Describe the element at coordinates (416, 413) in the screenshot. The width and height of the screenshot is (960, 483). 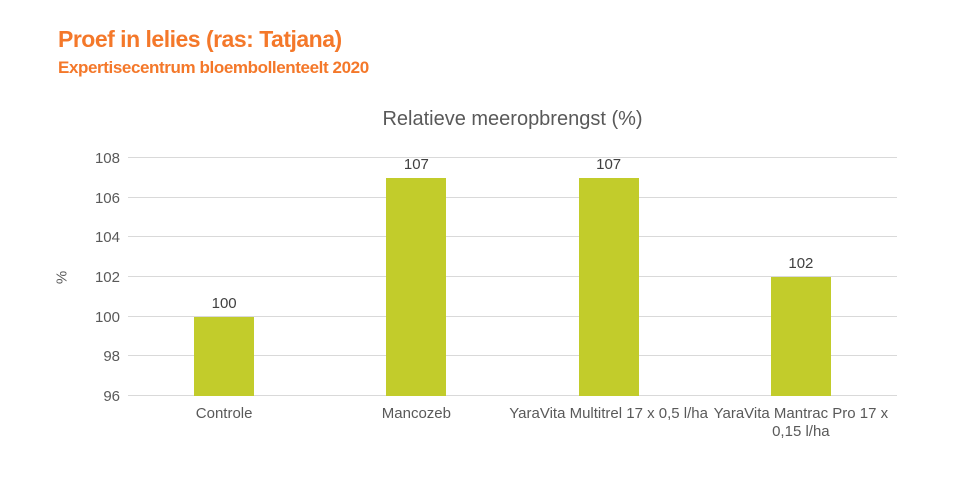
I see `x-tick-label-2: Mancozeb` at that location.